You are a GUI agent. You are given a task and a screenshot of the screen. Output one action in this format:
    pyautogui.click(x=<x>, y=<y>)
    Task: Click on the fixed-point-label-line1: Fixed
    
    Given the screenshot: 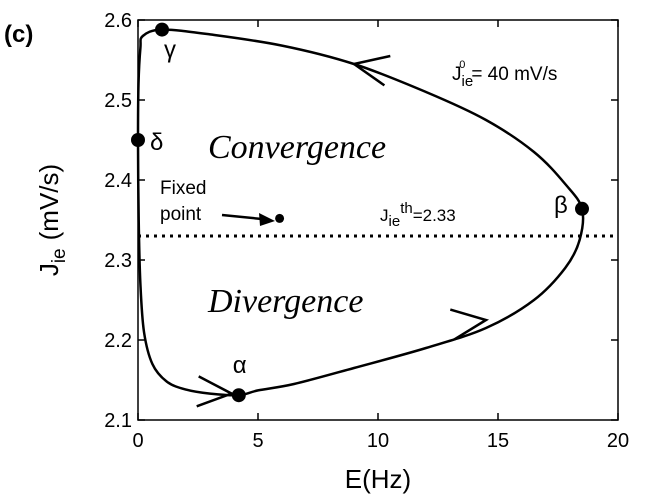 What is the action you would take?
    pyautogui.click(x=183, y=188)
    